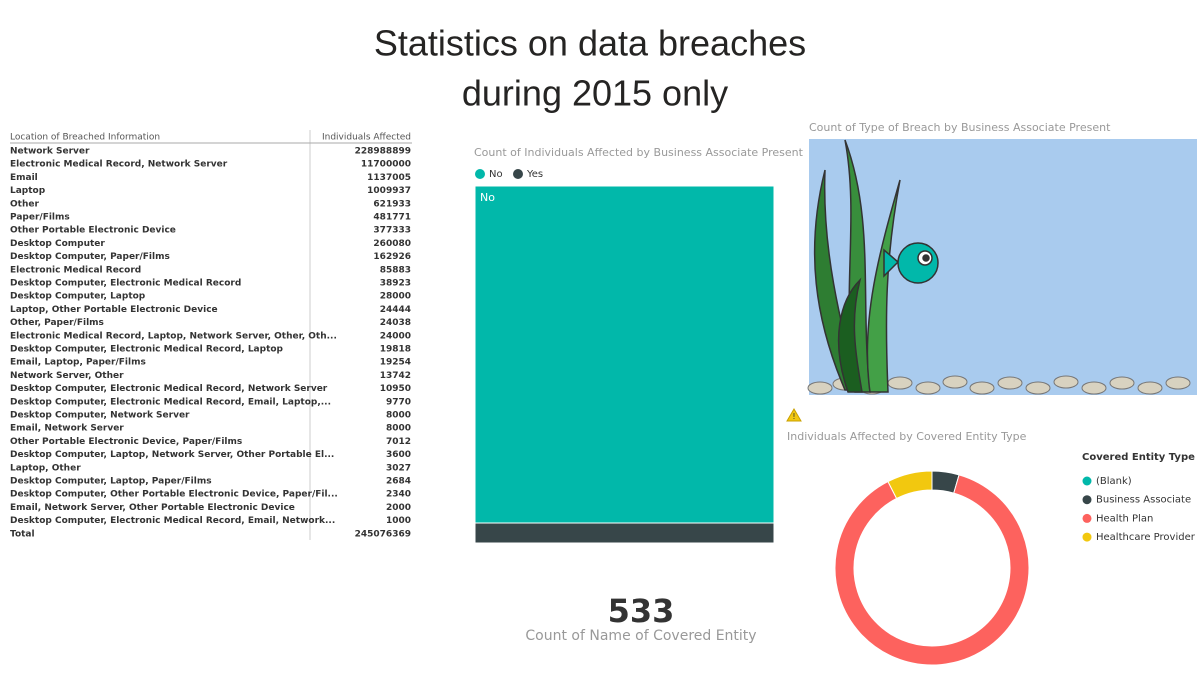 The image size is (1200, 685). I want to click on table-cell: Network Server, Other, so click(67, 376).